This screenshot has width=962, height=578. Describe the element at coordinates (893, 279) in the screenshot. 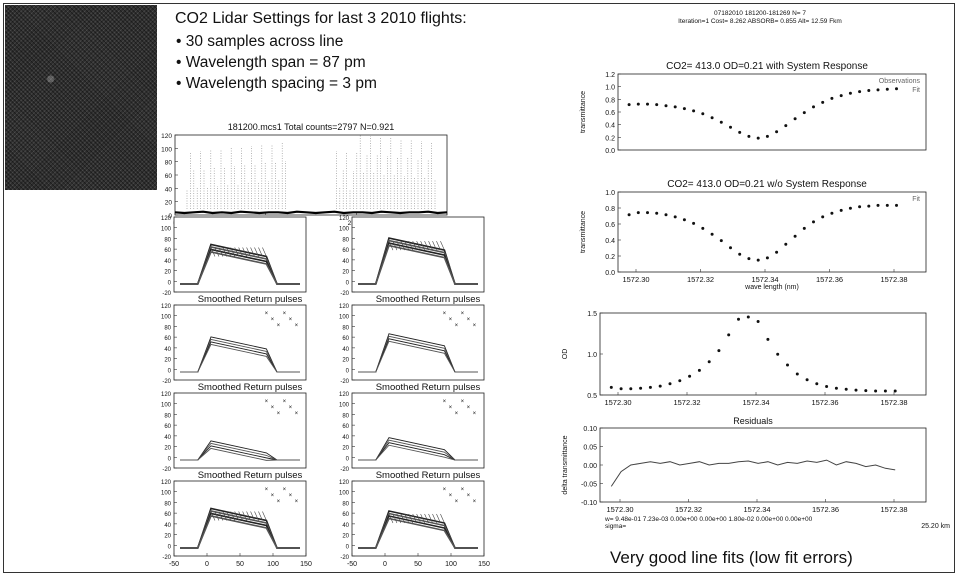

I see `fit-without-panel-x-tick-label: 1572.38` at that location.